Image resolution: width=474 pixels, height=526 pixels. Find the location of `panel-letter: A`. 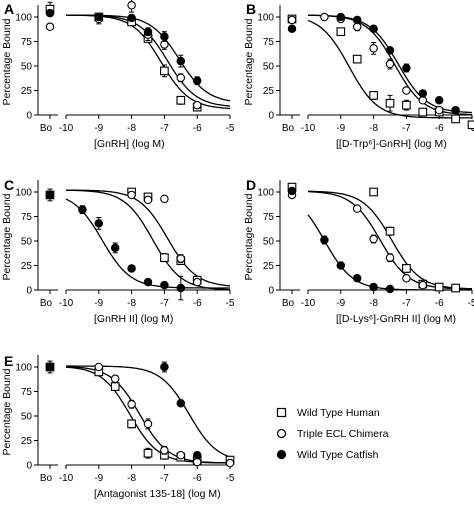

panel-letter: A is located at coordinates (9, 9).